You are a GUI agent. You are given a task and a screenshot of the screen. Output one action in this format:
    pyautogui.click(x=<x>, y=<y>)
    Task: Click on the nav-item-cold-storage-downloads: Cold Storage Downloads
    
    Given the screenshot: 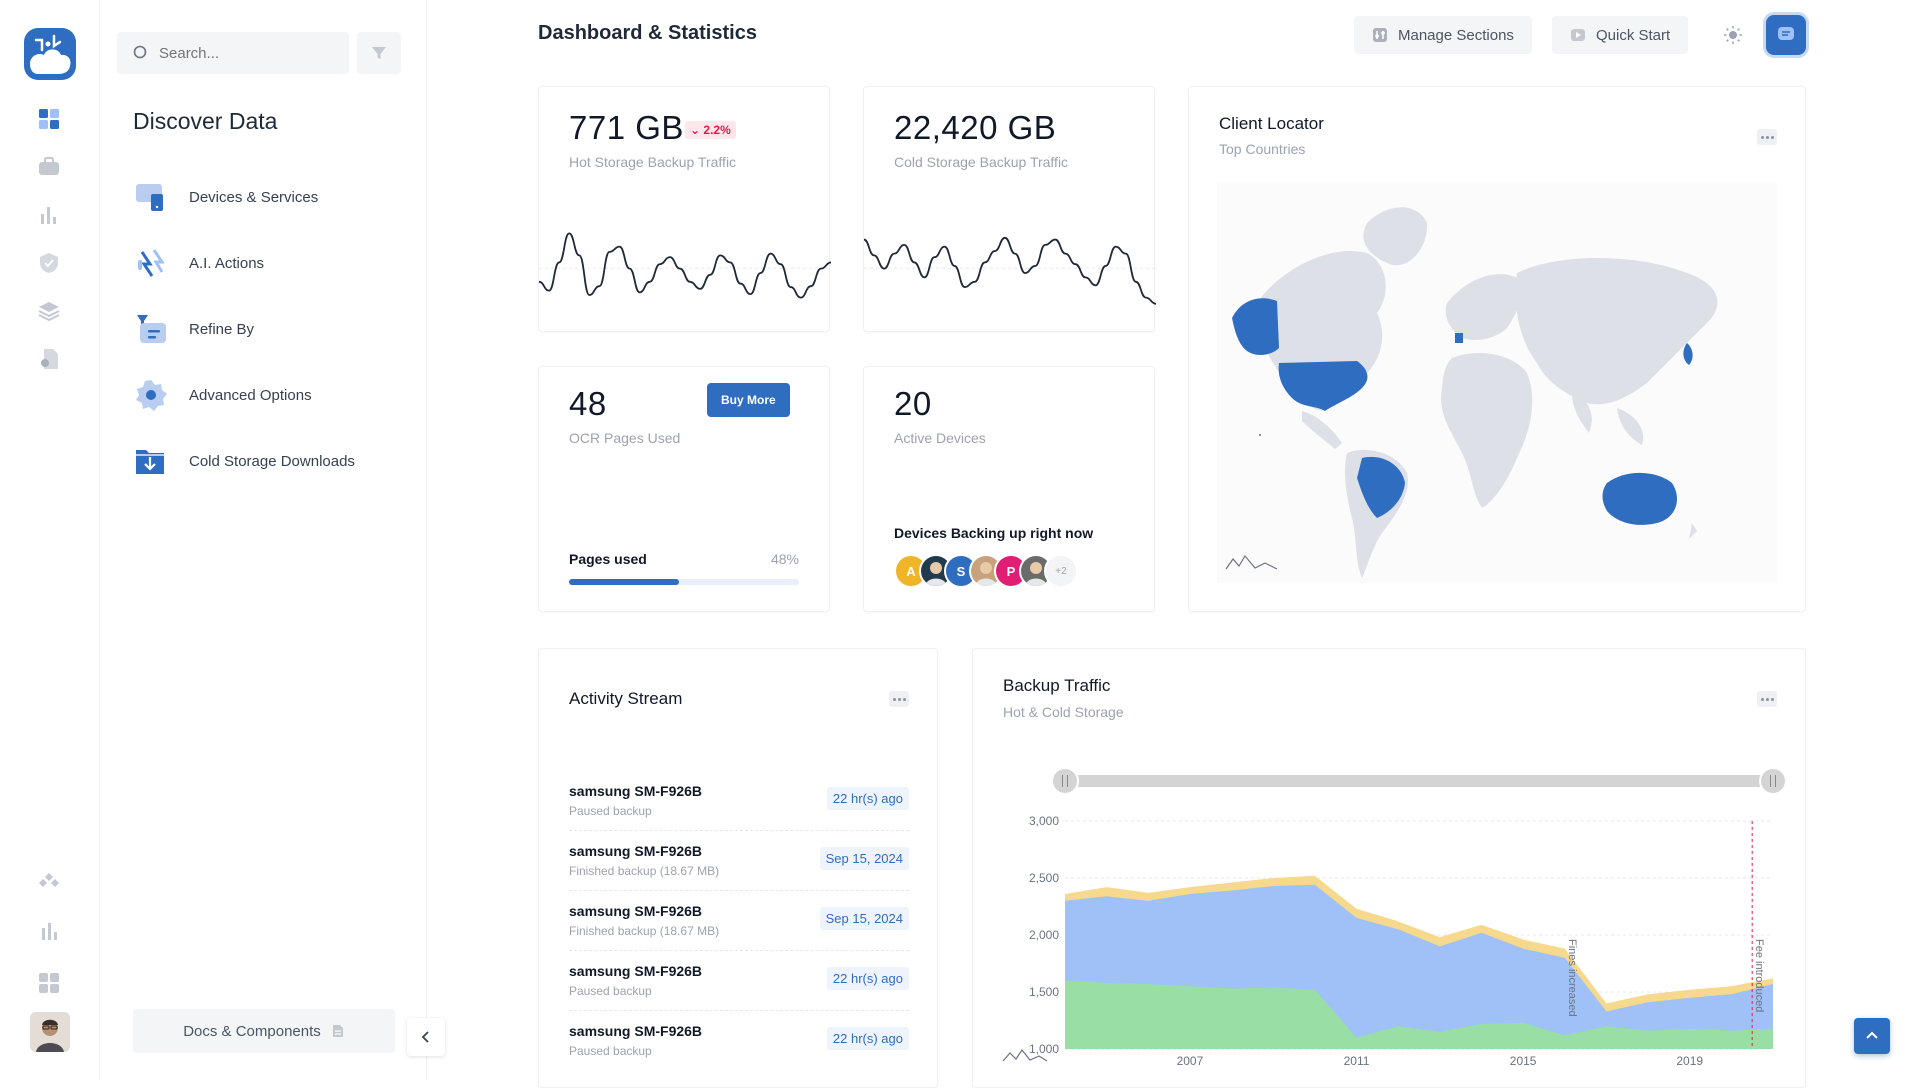 What is the action you would take?
    pyautogui.click(x=268, y=461)
    